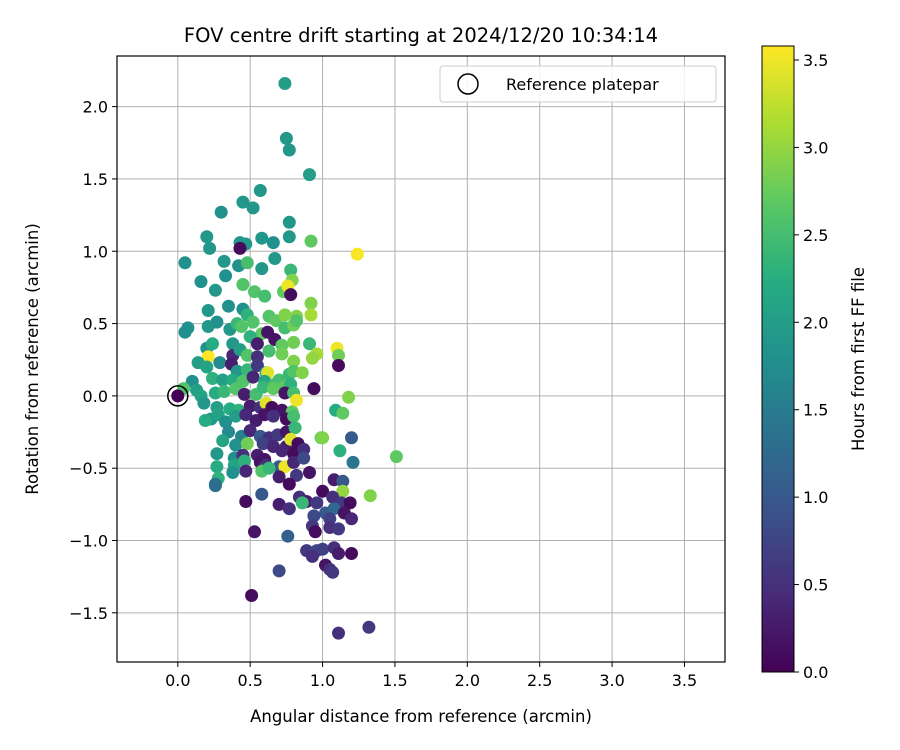 This screenshot has height=750, width=900. I want to click on legend-reference-marker, so click(468, 84).